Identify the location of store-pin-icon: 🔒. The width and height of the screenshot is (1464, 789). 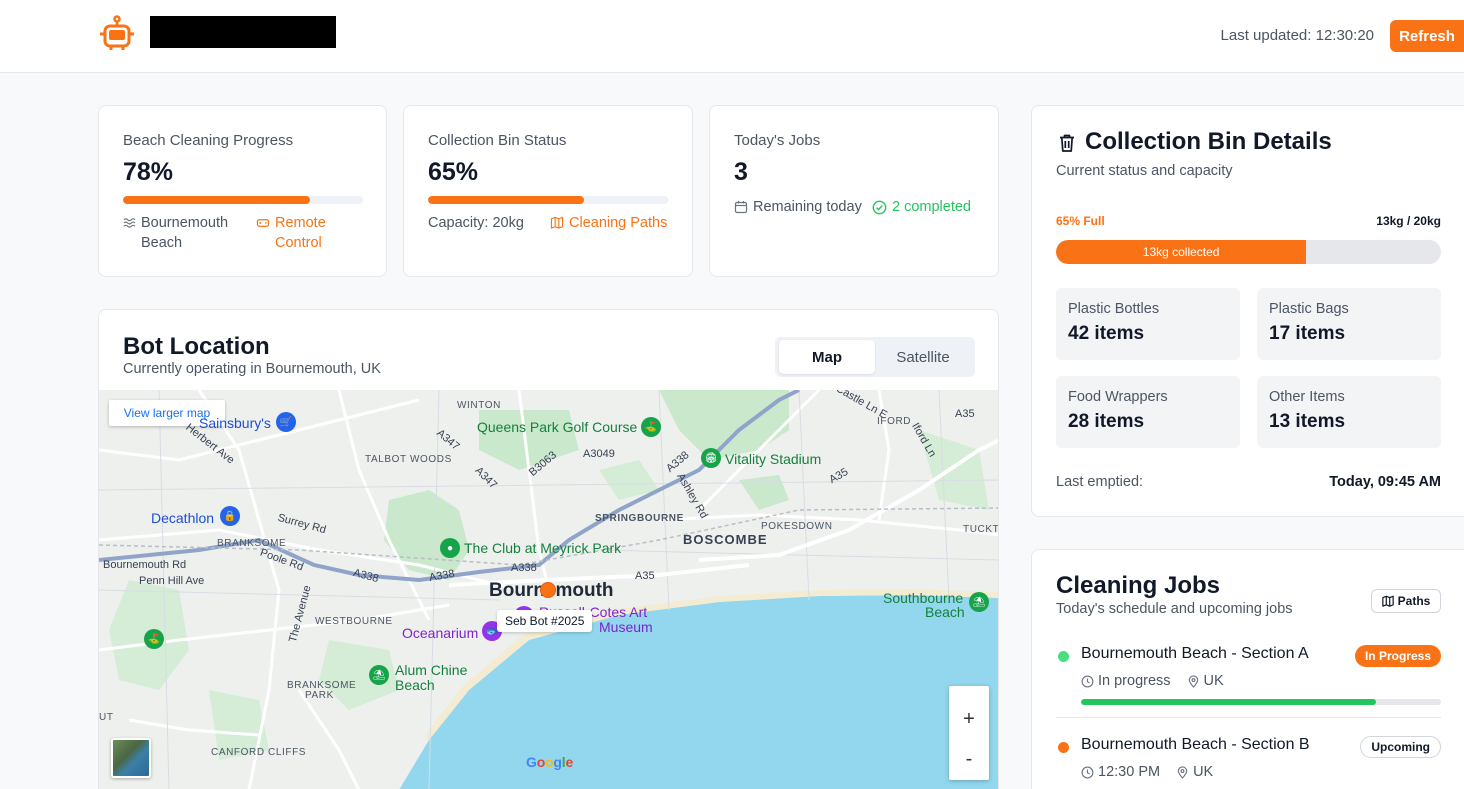
(230, 516).